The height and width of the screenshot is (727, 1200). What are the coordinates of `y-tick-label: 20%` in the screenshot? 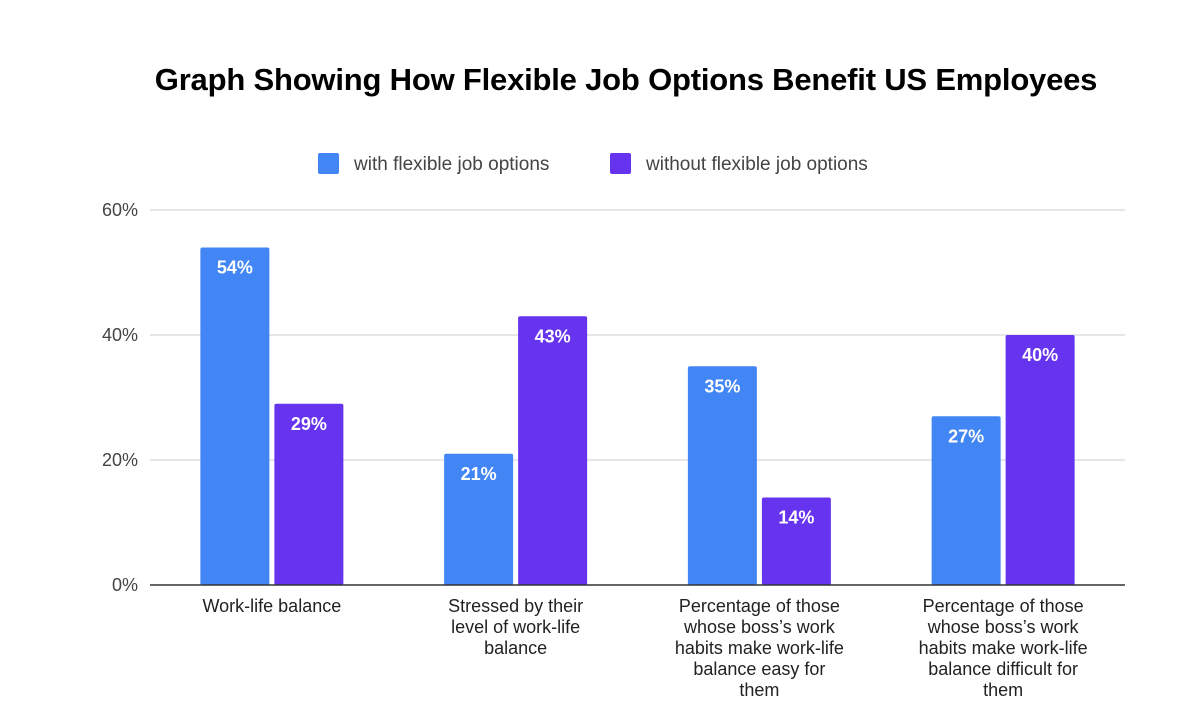 It's located at (120, 460).